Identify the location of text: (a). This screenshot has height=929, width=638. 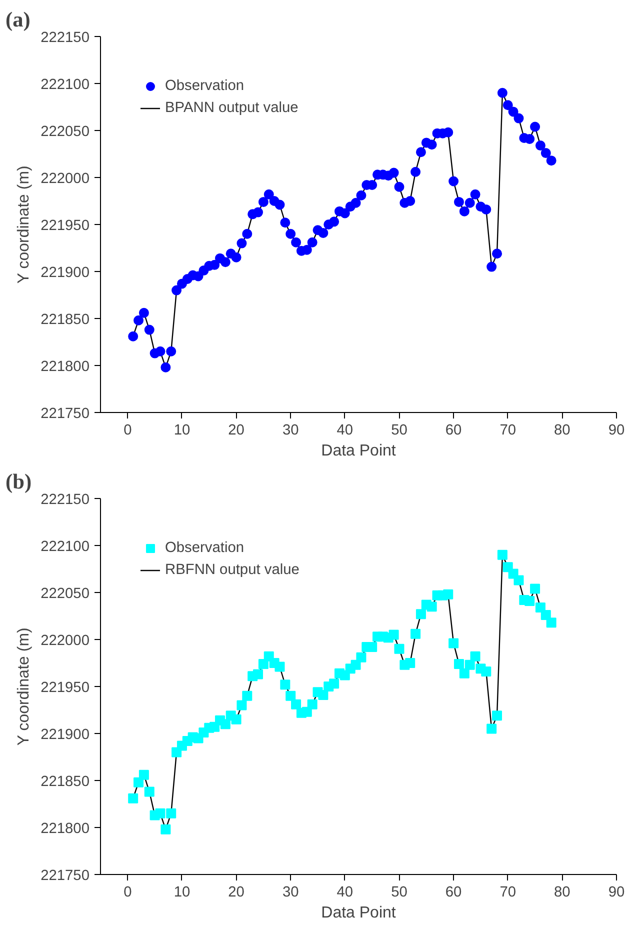
(18, 20).